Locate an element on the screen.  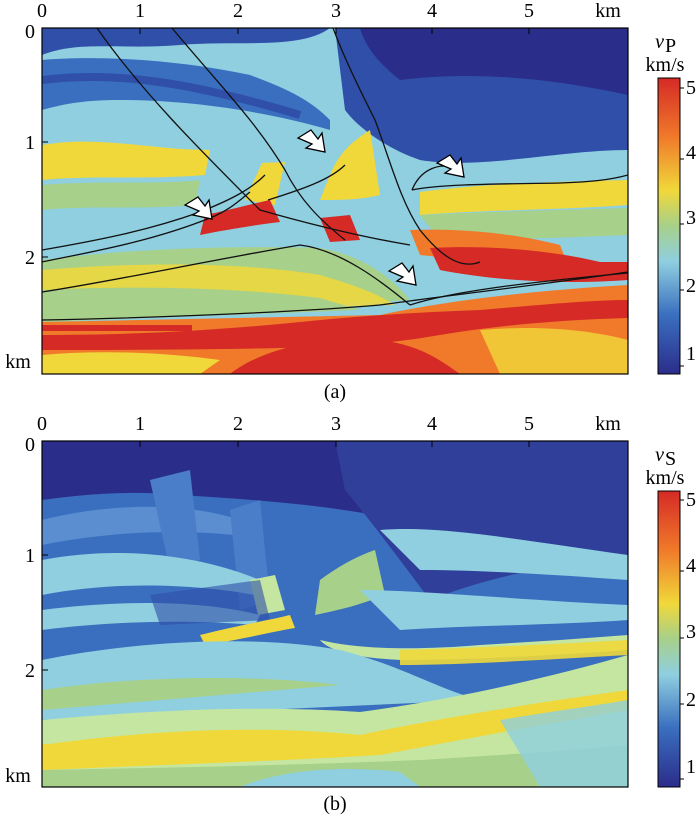
colorbar-subscript: P is located at coordinates (670, 46).